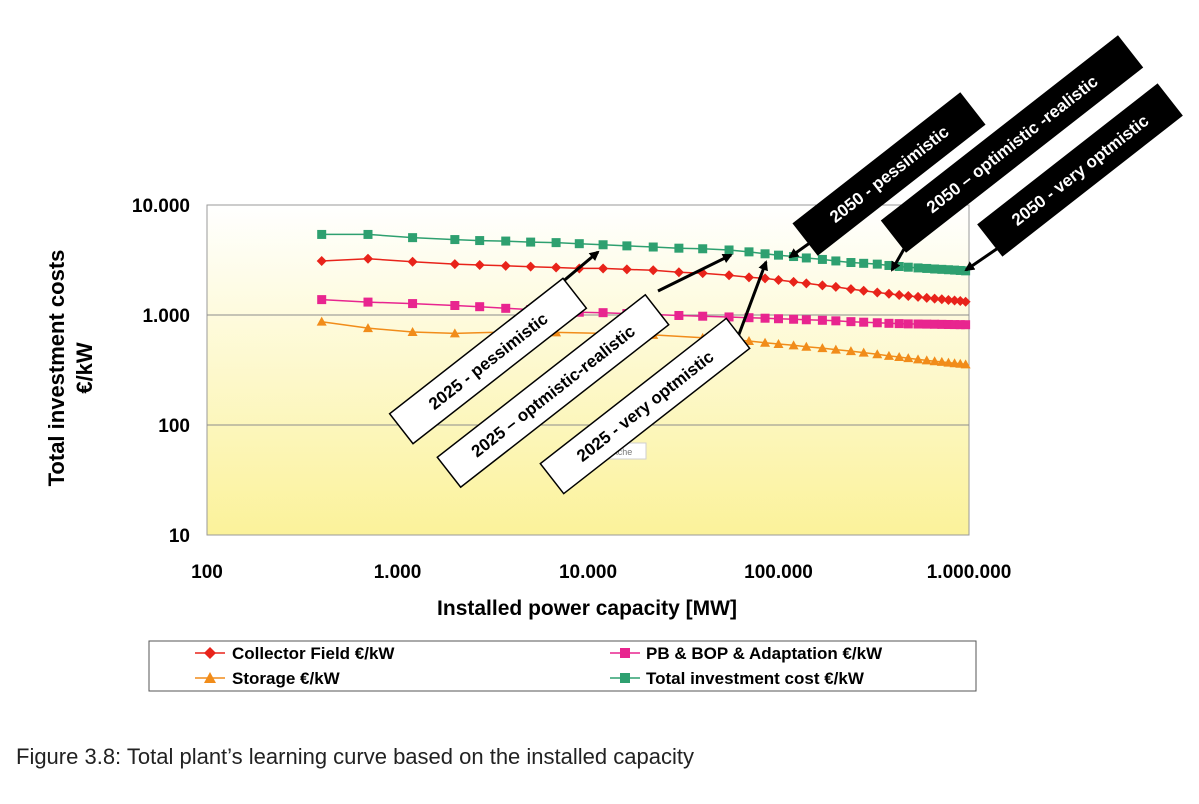 The width and height of the screenshot is (1199, 804). I want to click on legend-item-pb-bop: PB & BOP & Adaptation €/kW, so click(746, 653).